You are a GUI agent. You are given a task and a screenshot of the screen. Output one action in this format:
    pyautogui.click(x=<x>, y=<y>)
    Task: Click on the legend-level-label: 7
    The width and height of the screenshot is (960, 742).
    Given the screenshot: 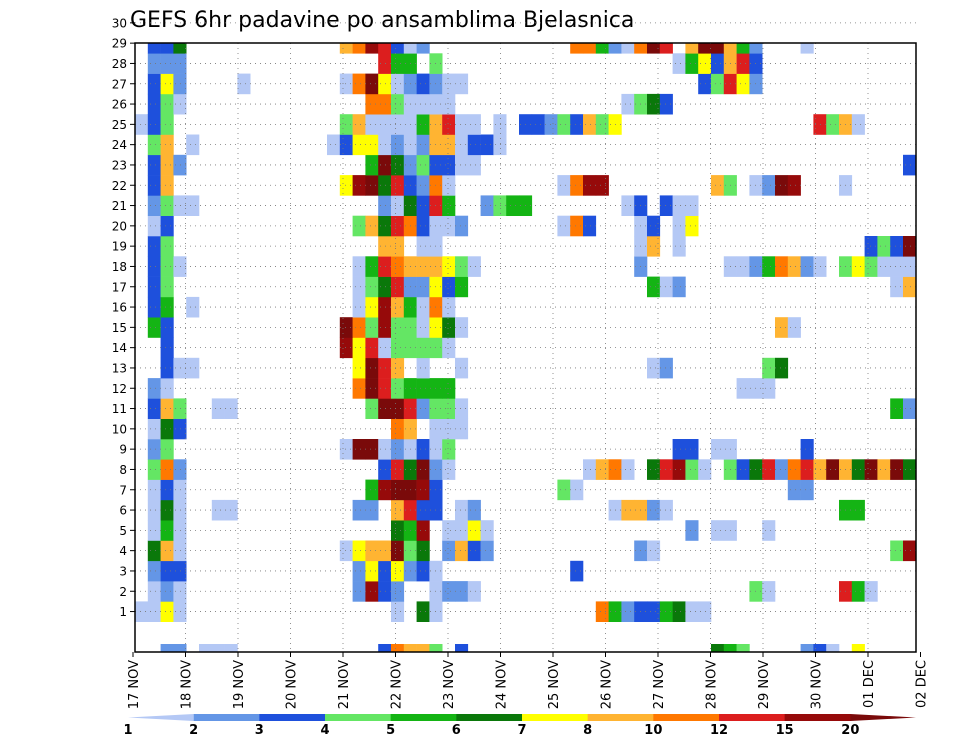 What is the action you would take?
    pyautogui.click(x=521, y=730)
    